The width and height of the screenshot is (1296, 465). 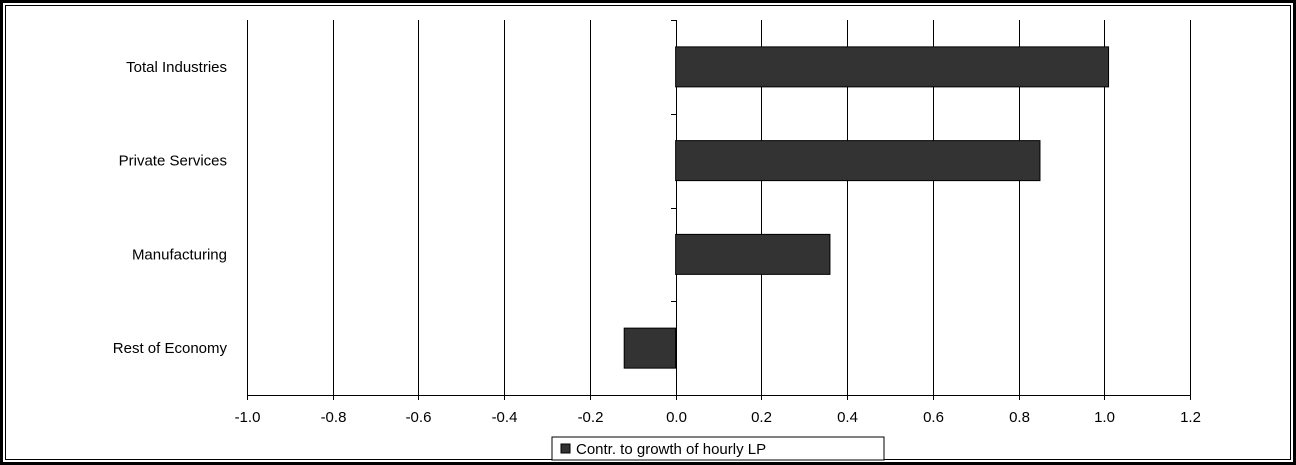 I want to click on x-tick-label: 0.2, so click(x=761, y=417).